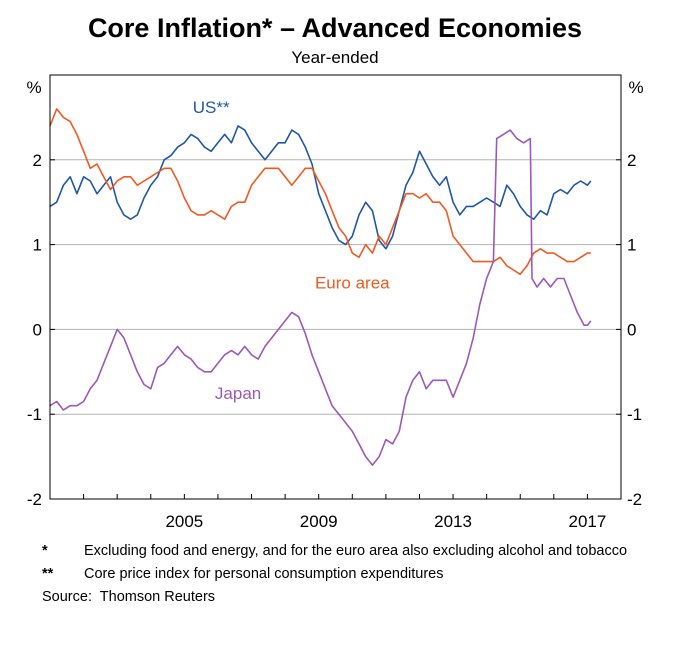 This screenshot has width=677, height=651. Describe the element at coordinates (45, 551) in the screenshot. I see `footnote-1-mark: *` at that location.